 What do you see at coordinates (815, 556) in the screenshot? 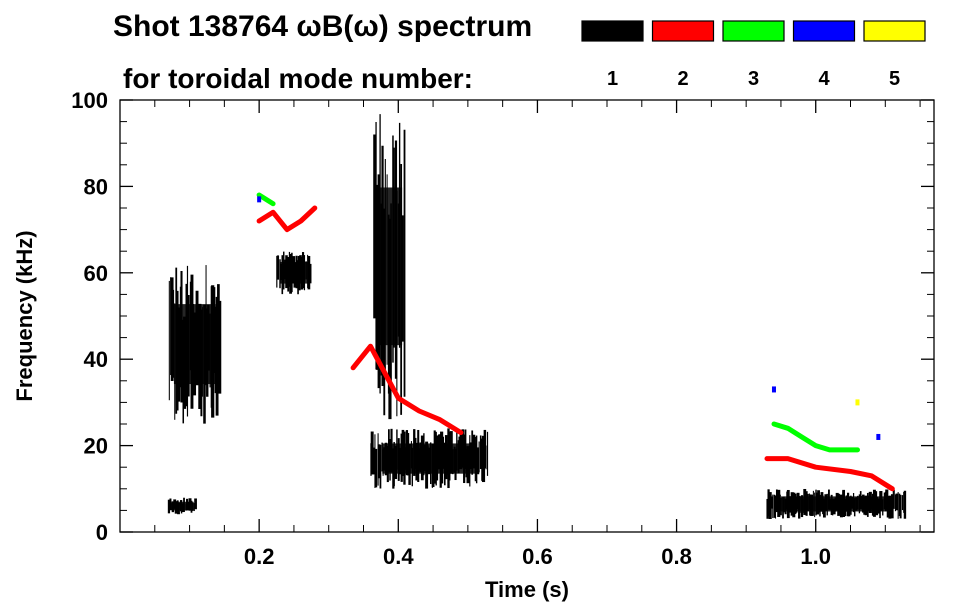
I see `x-tick-label: 1.0` at bounding box center [815, 556].